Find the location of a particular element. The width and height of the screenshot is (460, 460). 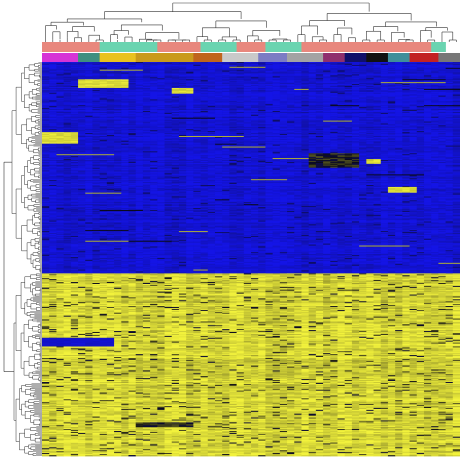

column-dendrogram is located at coordinates (251, 22).